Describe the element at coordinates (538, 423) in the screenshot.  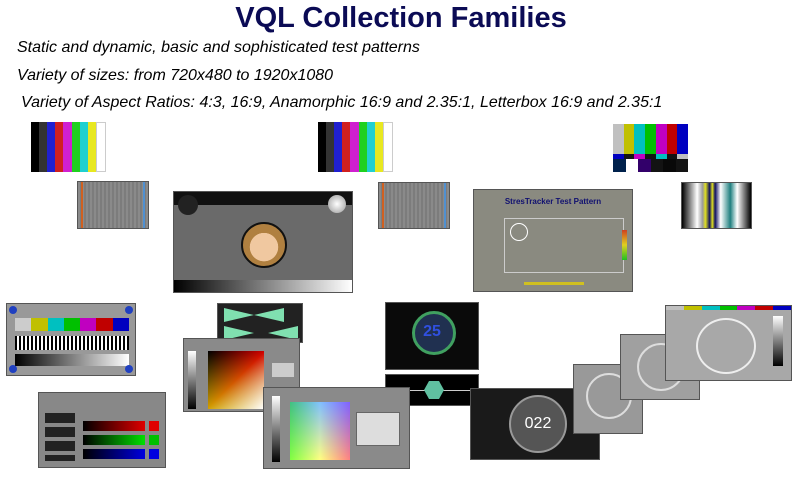
I see `frame-counter-number: 022` at that location.